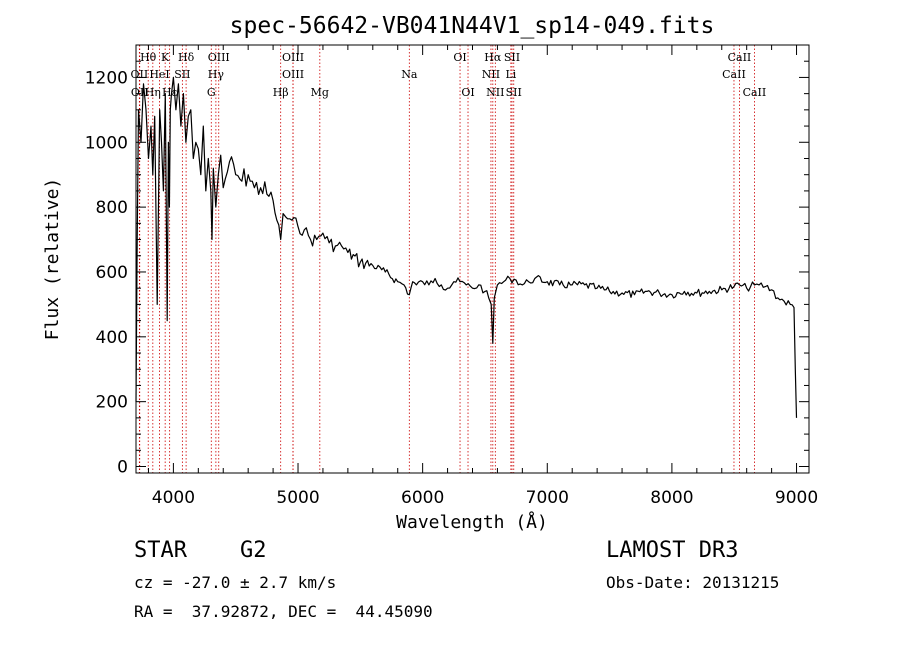 The image size is (900, 649). Describe the element at coordinates (755, 92) in the screenshot. I see `line-label-27: CaII` at that location.